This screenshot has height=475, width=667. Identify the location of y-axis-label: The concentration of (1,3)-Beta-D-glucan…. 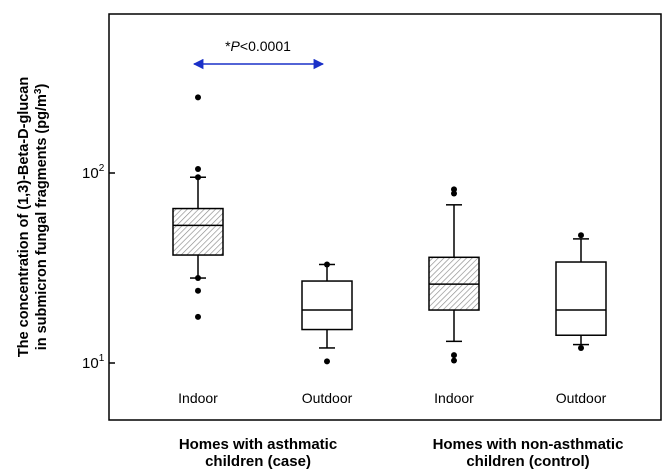
(33, 217).